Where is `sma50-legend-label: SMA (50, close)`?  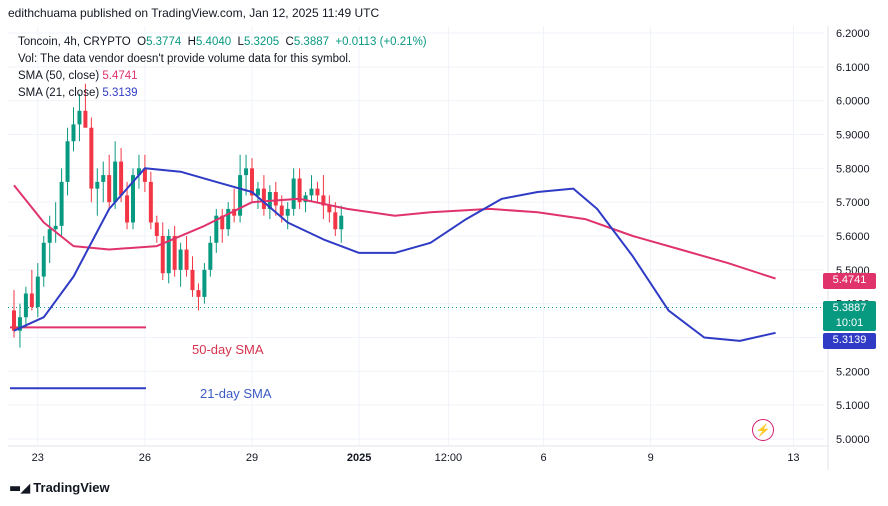
sma50-legend-label: SMA (50, close) is located at coordinates (59, 76).